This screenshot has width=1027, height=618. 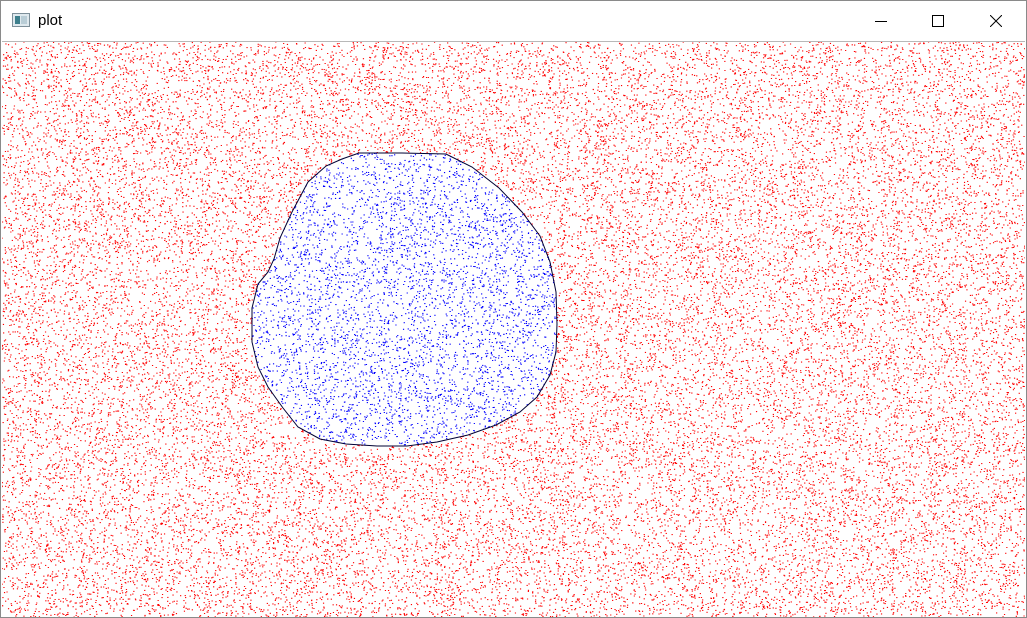 I want to click on title-bar: plot, so click(x=513, y=21).